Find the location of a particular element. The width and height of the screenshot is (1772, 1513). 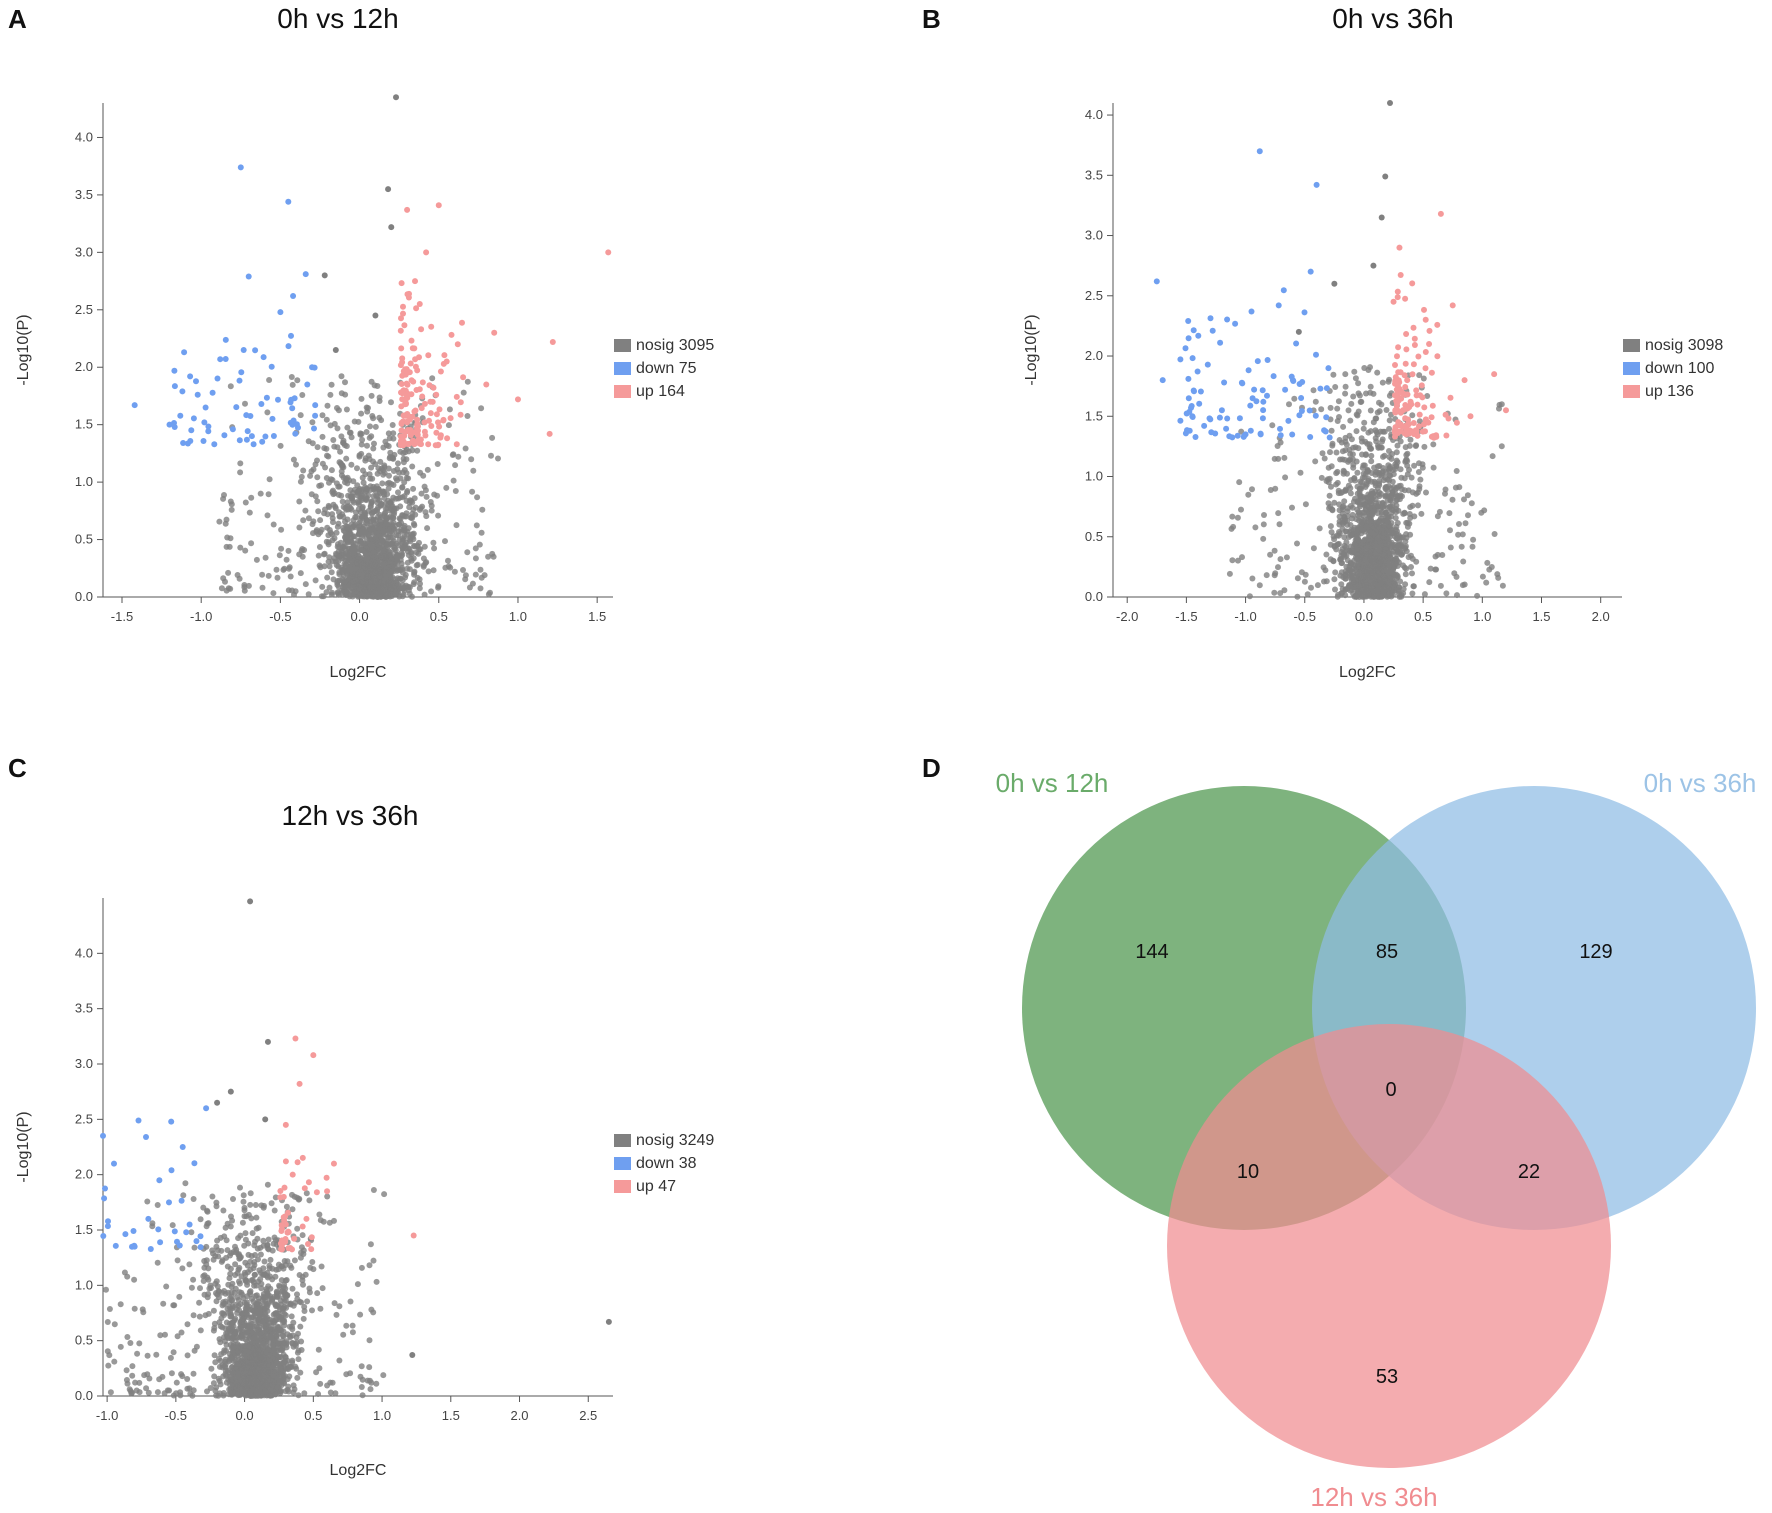

y-tick-label: 0.5 is located at coordinates (1094, 536).